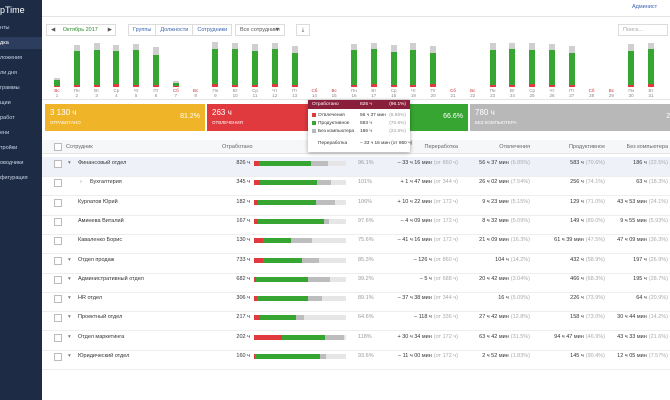 The height and width of the screenshot is (400, 670). What do you see at coordinates (632, 201) in the screenshot?
I see `cell-value: 43 ч 53 мин` at bounding box center [632, 201].